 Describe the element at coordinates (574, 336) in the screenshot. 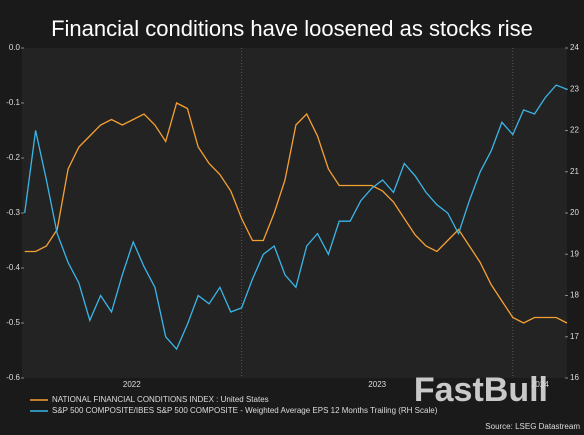

I see `y2-tick-label: 17` at that location.